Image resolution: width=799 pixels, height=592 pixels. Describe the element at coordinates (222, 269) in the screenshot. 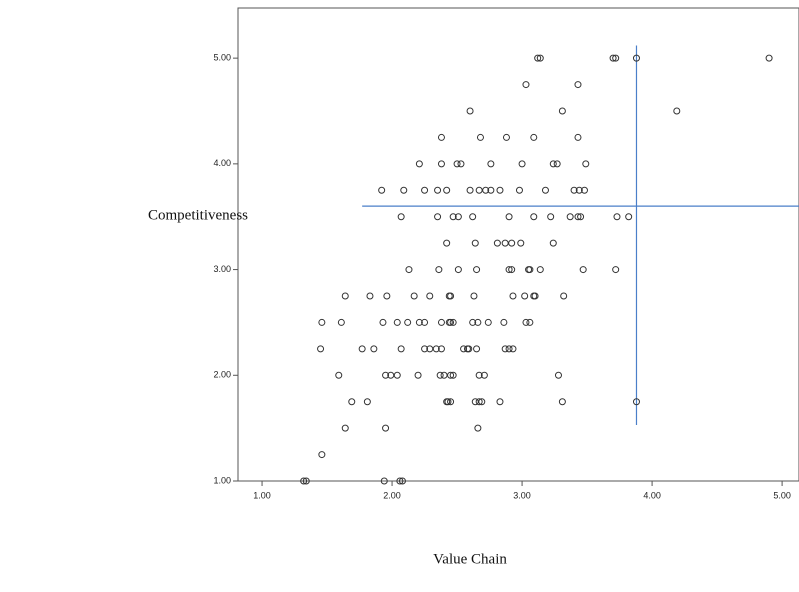

I see `y-tick-label: 3.00` at that location.